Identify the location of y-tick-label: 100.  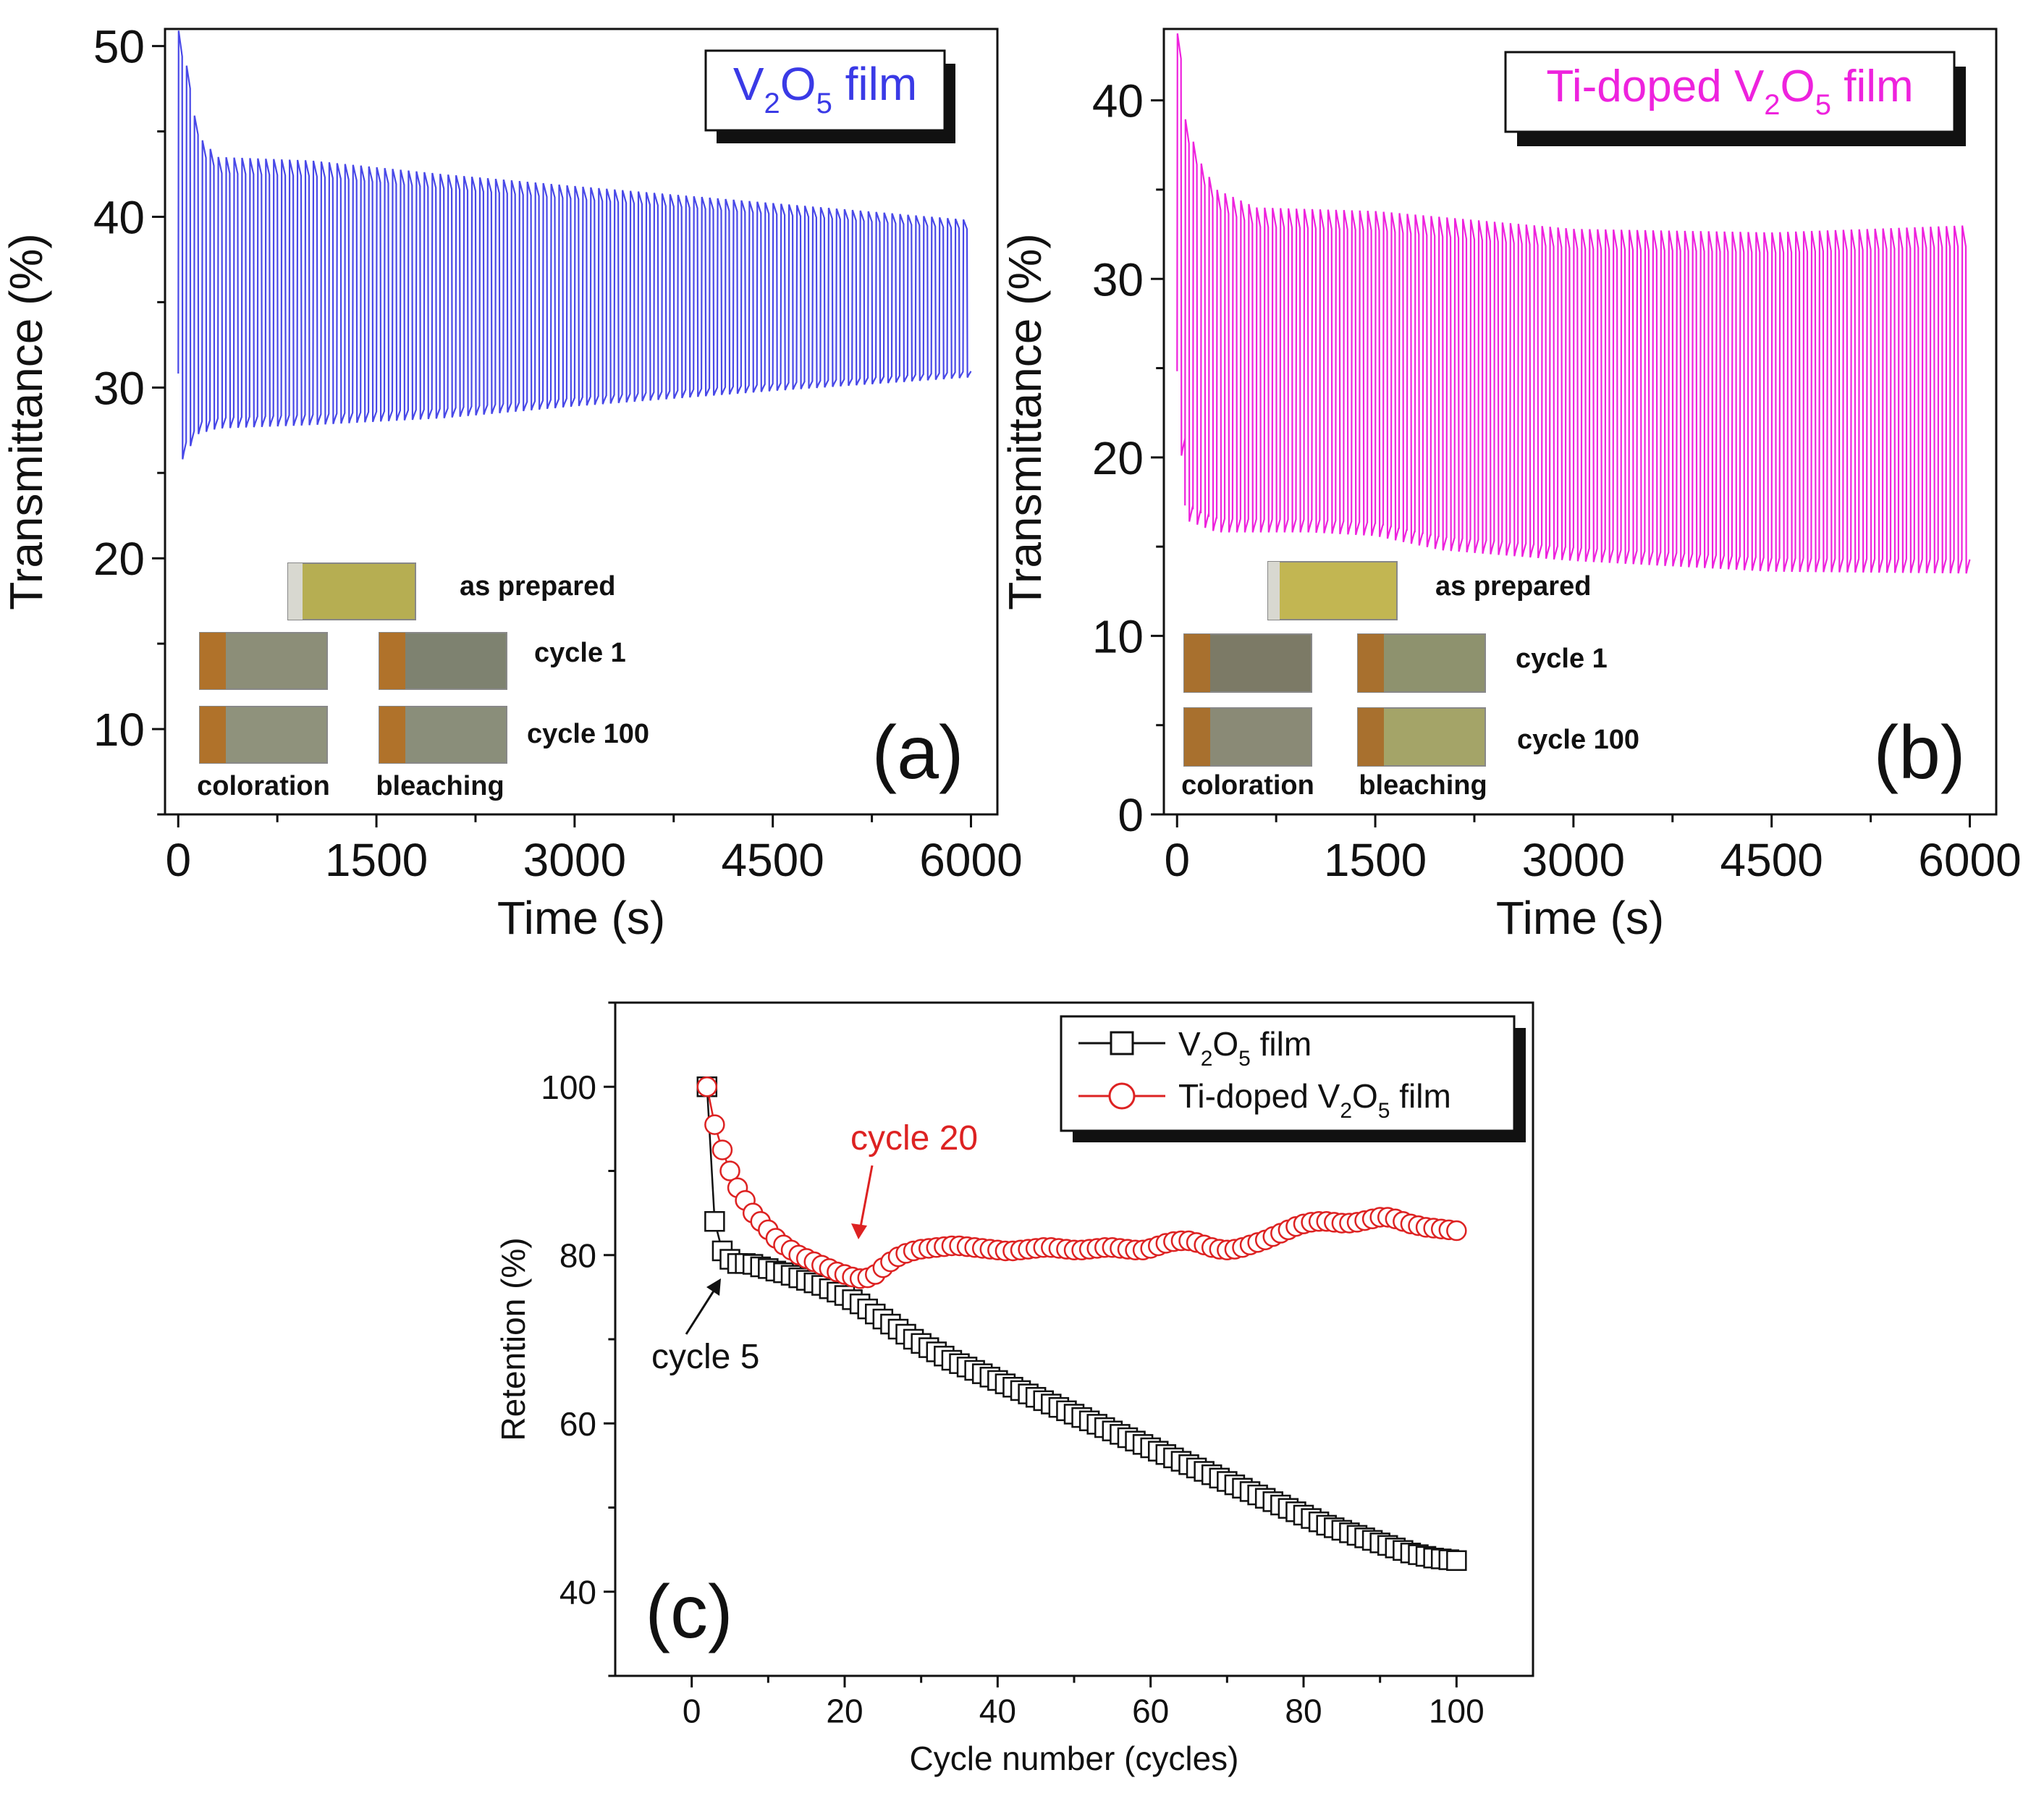
(568, 1087).